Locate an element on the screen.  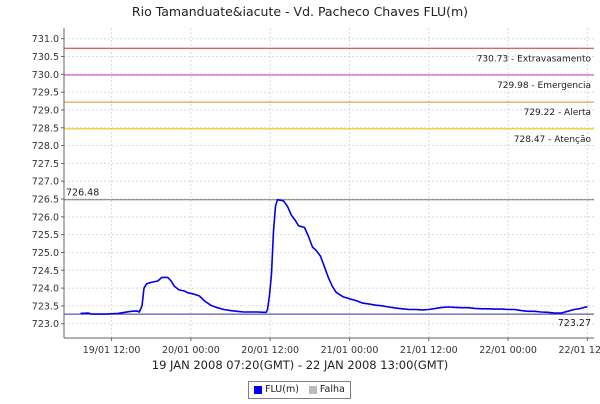
legend: FLU(m) Falha is located at coordinates (299, 390).